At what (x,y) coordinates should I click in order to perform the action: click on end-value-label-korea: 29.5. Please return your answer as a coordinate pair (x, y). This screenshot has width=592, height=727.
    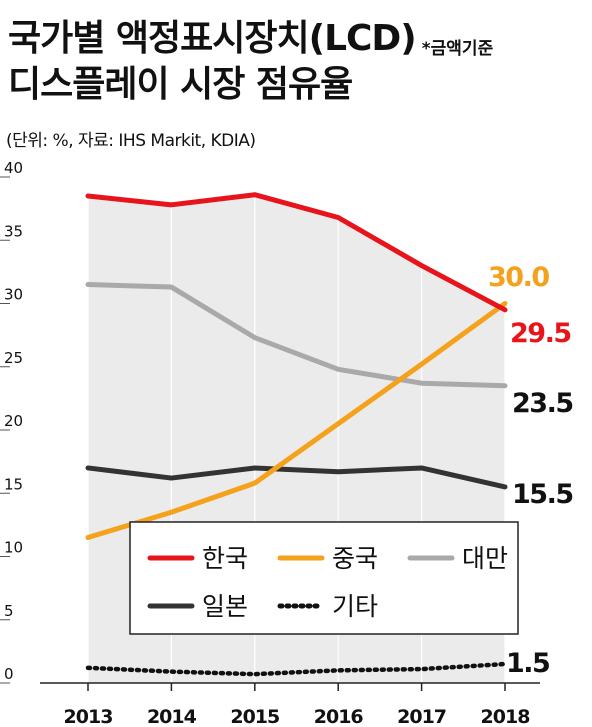
    Looking at the image, I should click on (540, 333).